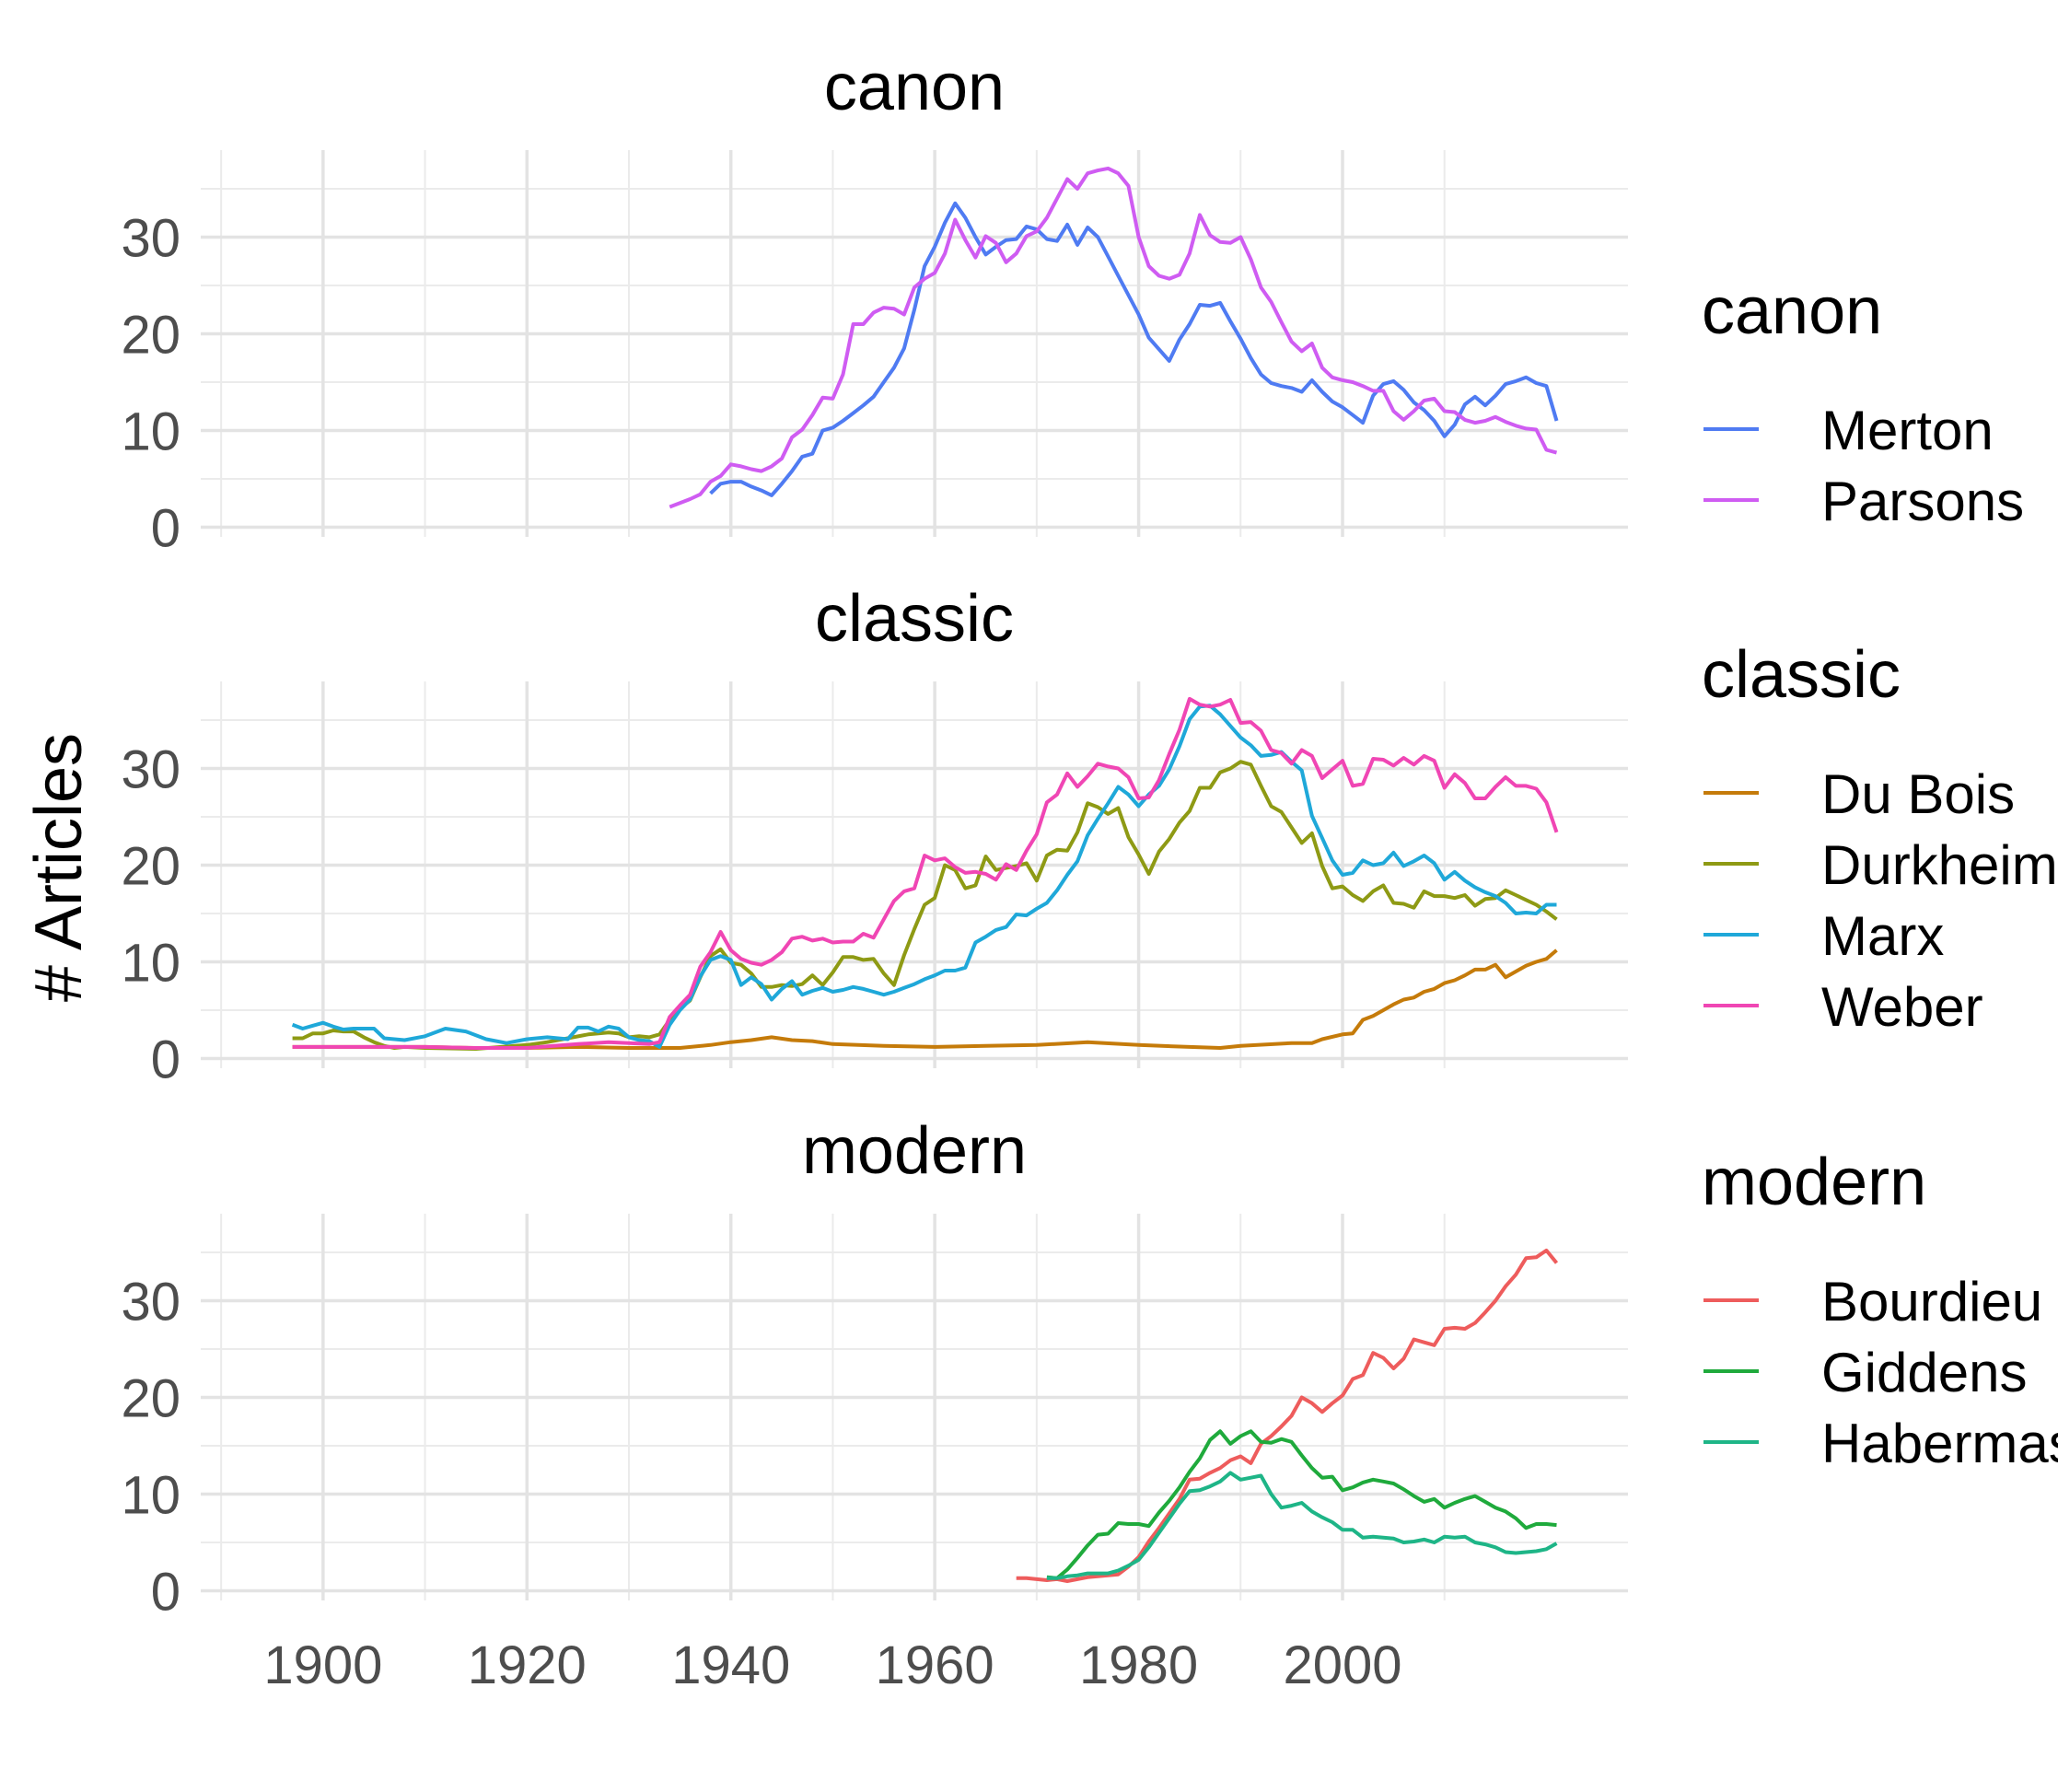  I want to click on x-tick-label: 1900, so click(322, 1665).